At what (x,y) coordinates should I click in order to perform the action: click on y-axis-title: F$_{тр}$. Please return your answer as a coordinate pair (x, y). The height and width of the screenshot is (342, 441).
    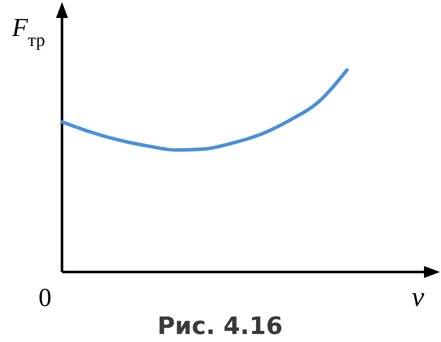
    Looking at the image, I should click on (28, 31).